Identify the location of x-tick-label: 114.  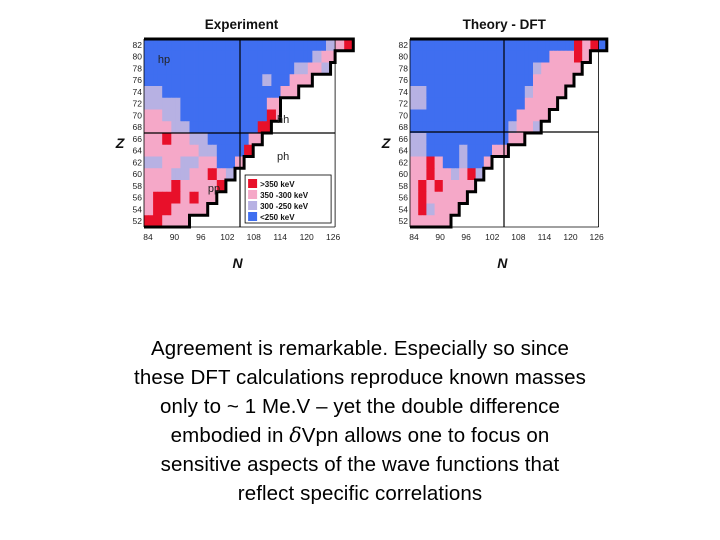
(280, 237).